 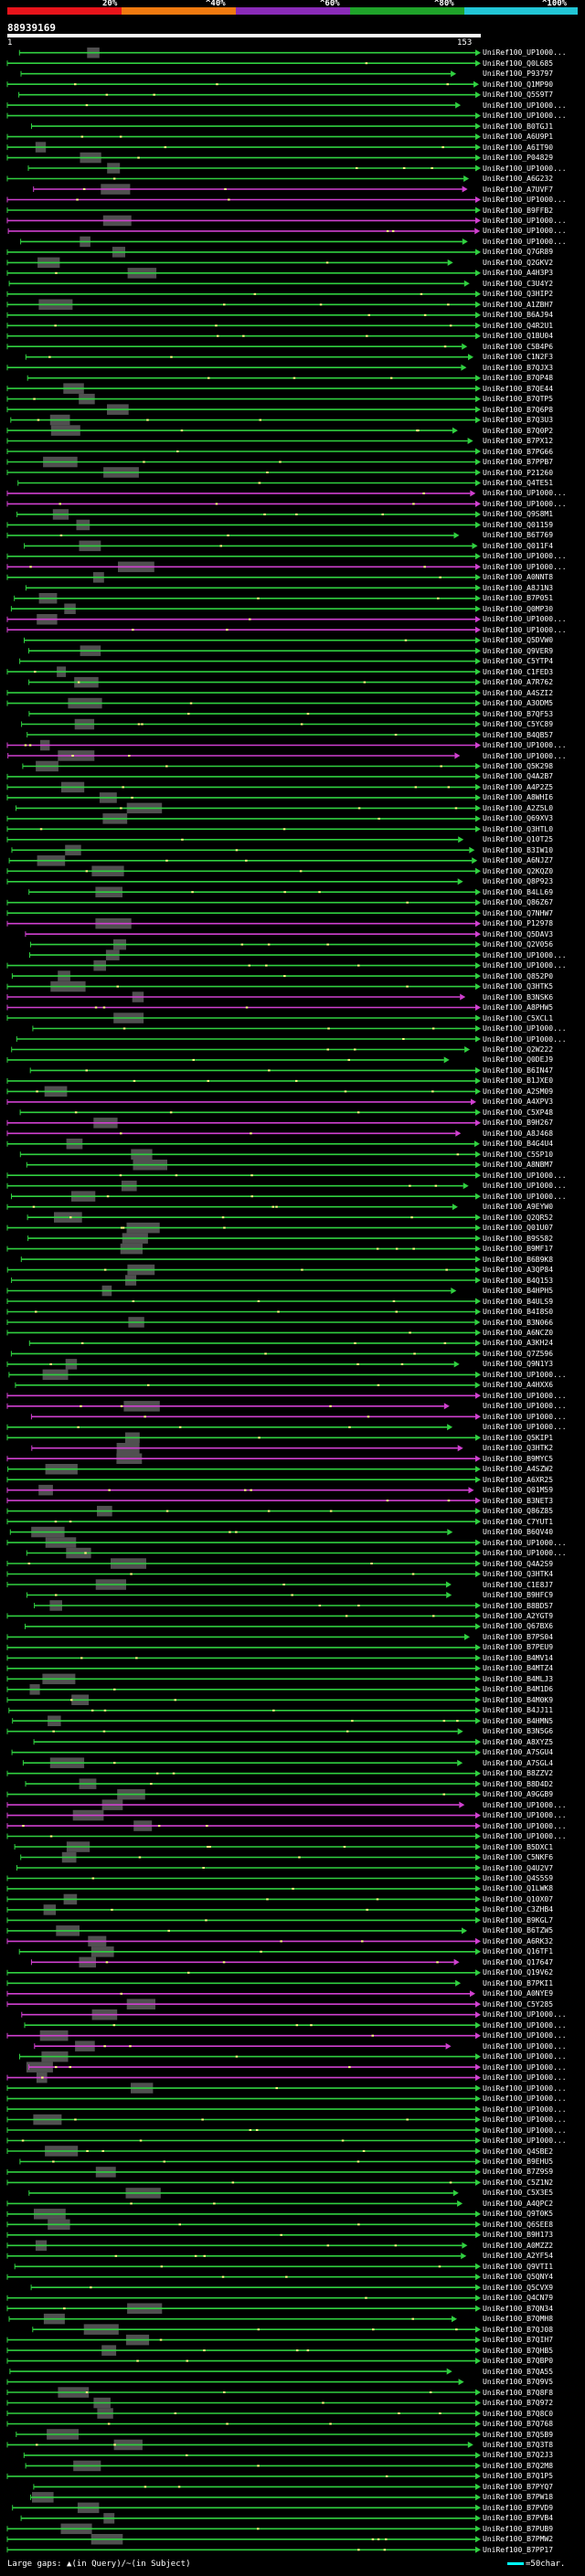 What do you see at coordinates (518, 1249) in the screenshot?
I see `hit-label: UniRef100_B9MF17` at bounding box center [518, 1249].